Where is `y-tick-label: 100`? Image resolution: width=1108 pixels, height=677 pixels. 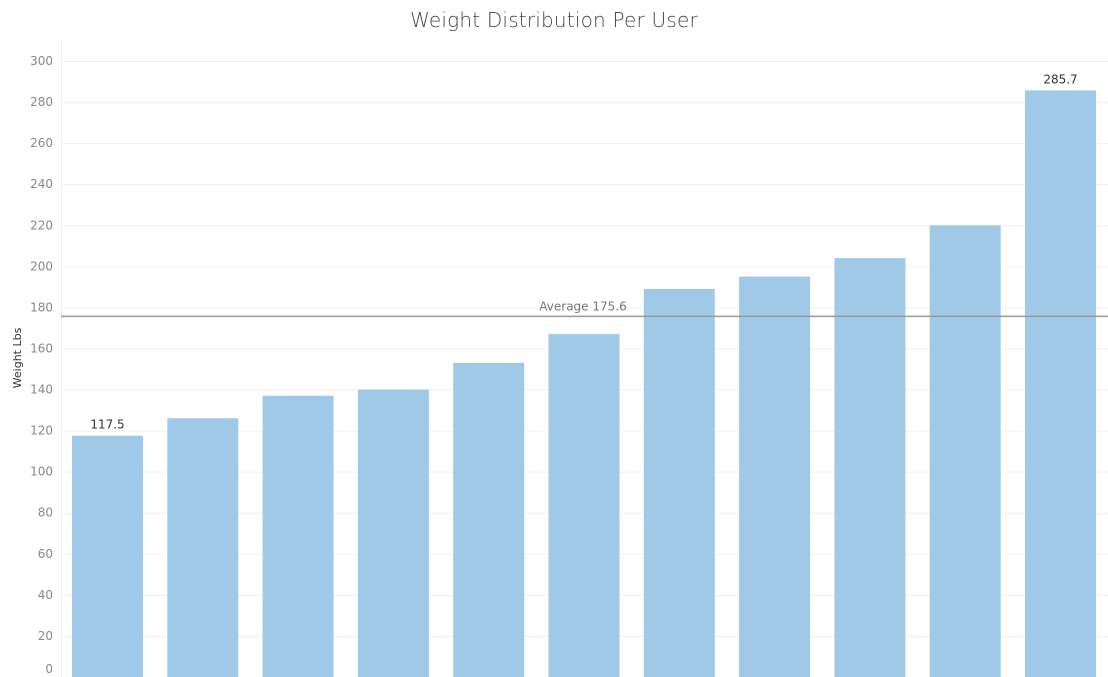 y-tick-label: 100 is located at coordinates (41, 472).